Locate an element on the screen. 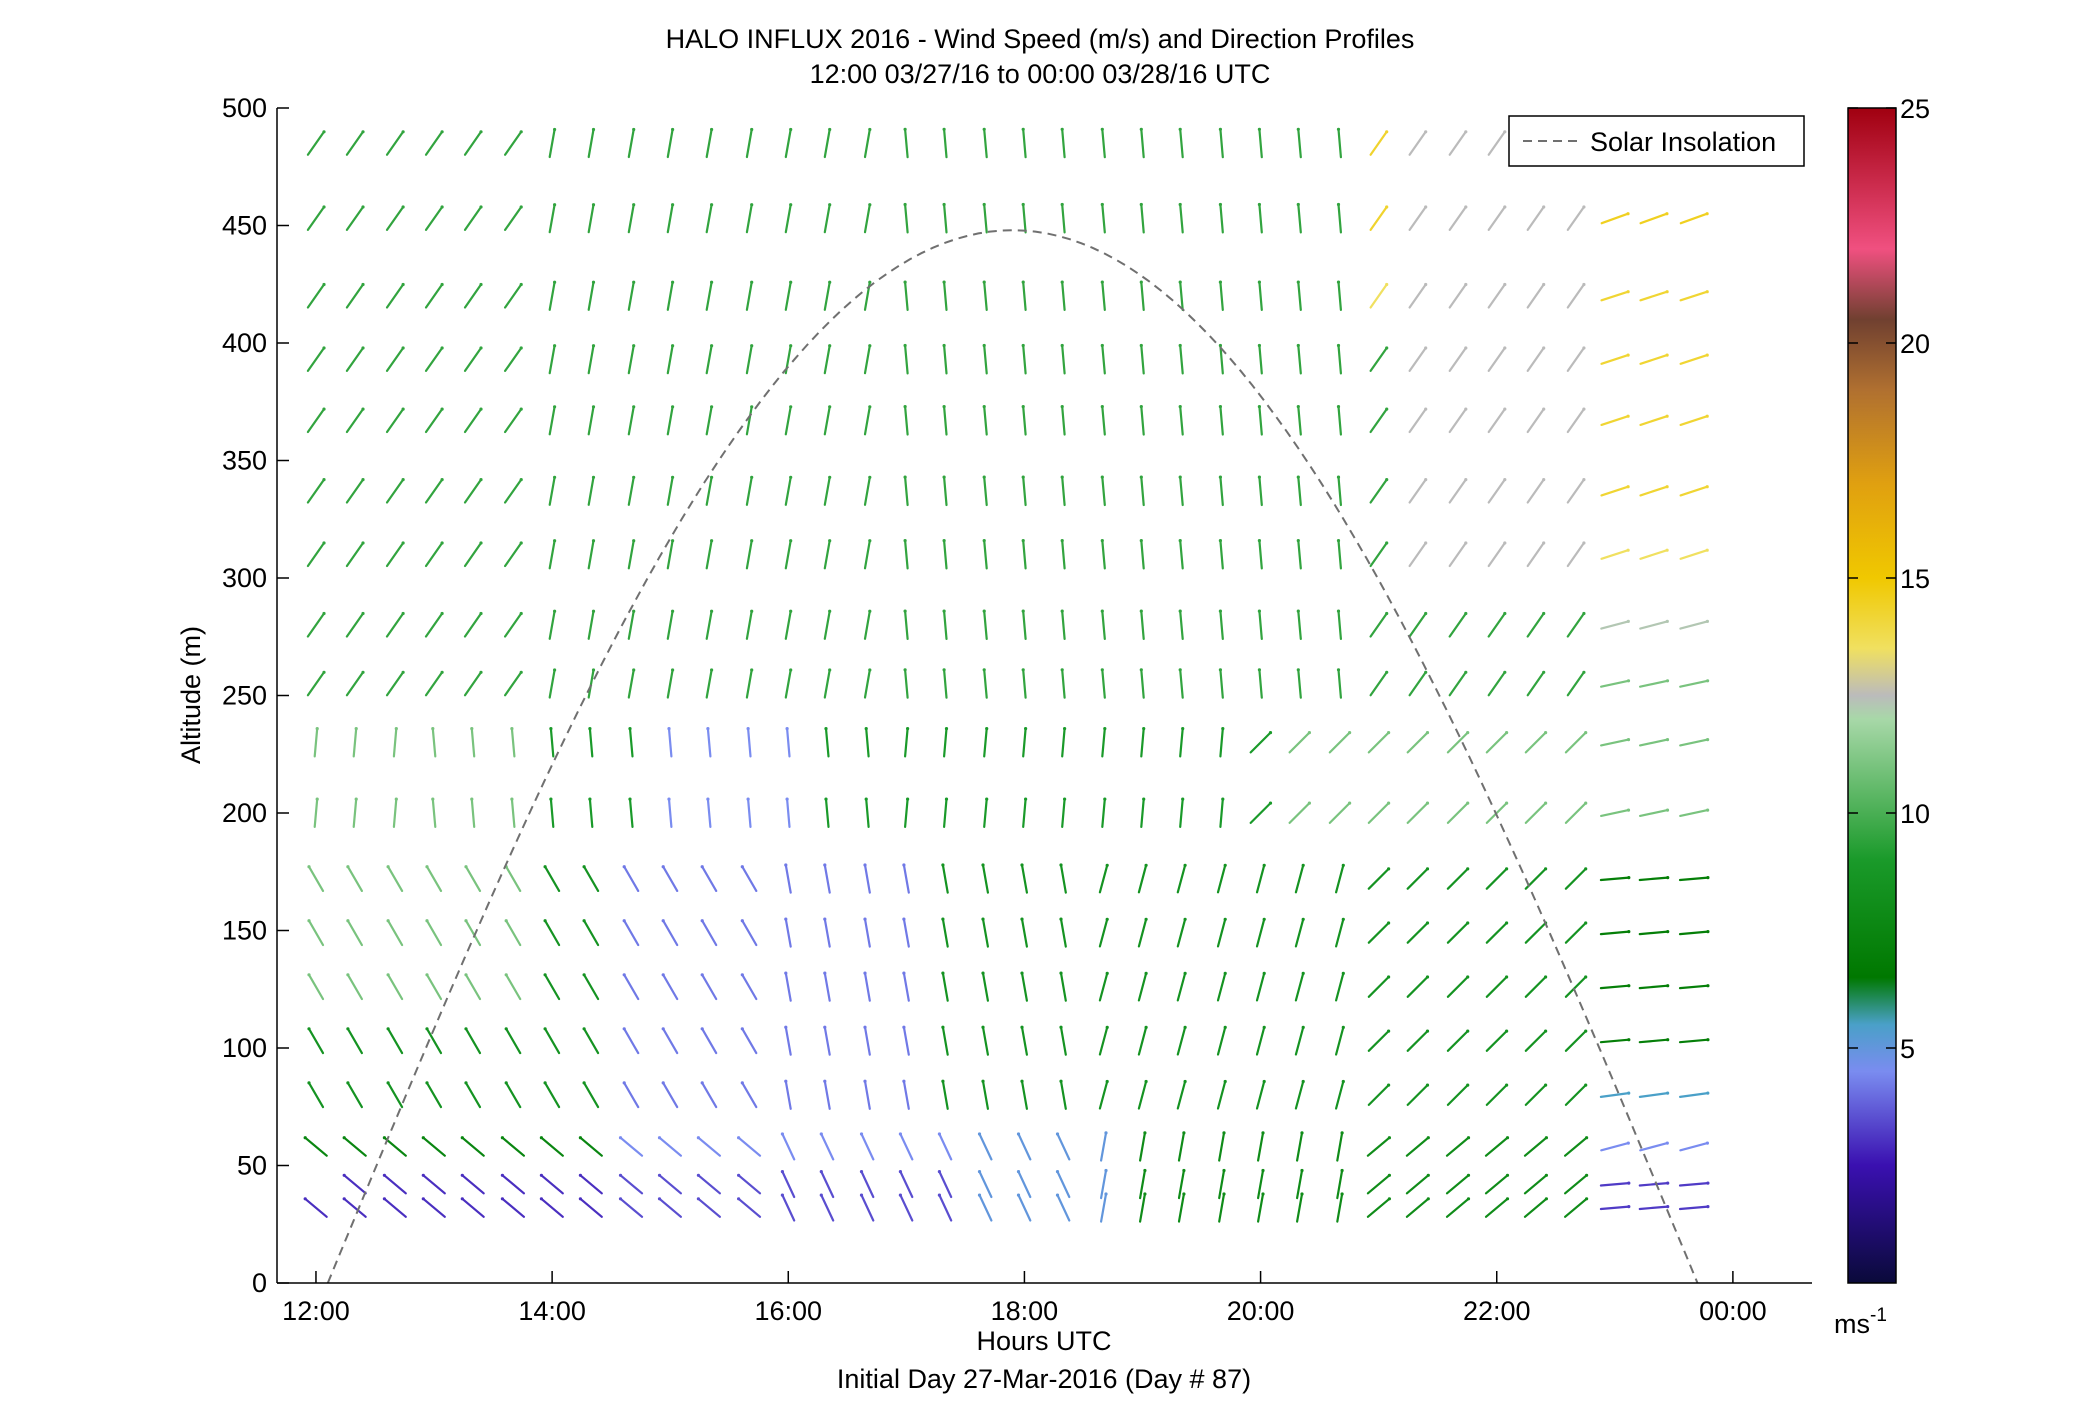 This screenshot has height=1425, width=2098. y-tick-label: 450 is located at coordinates (244, 226).